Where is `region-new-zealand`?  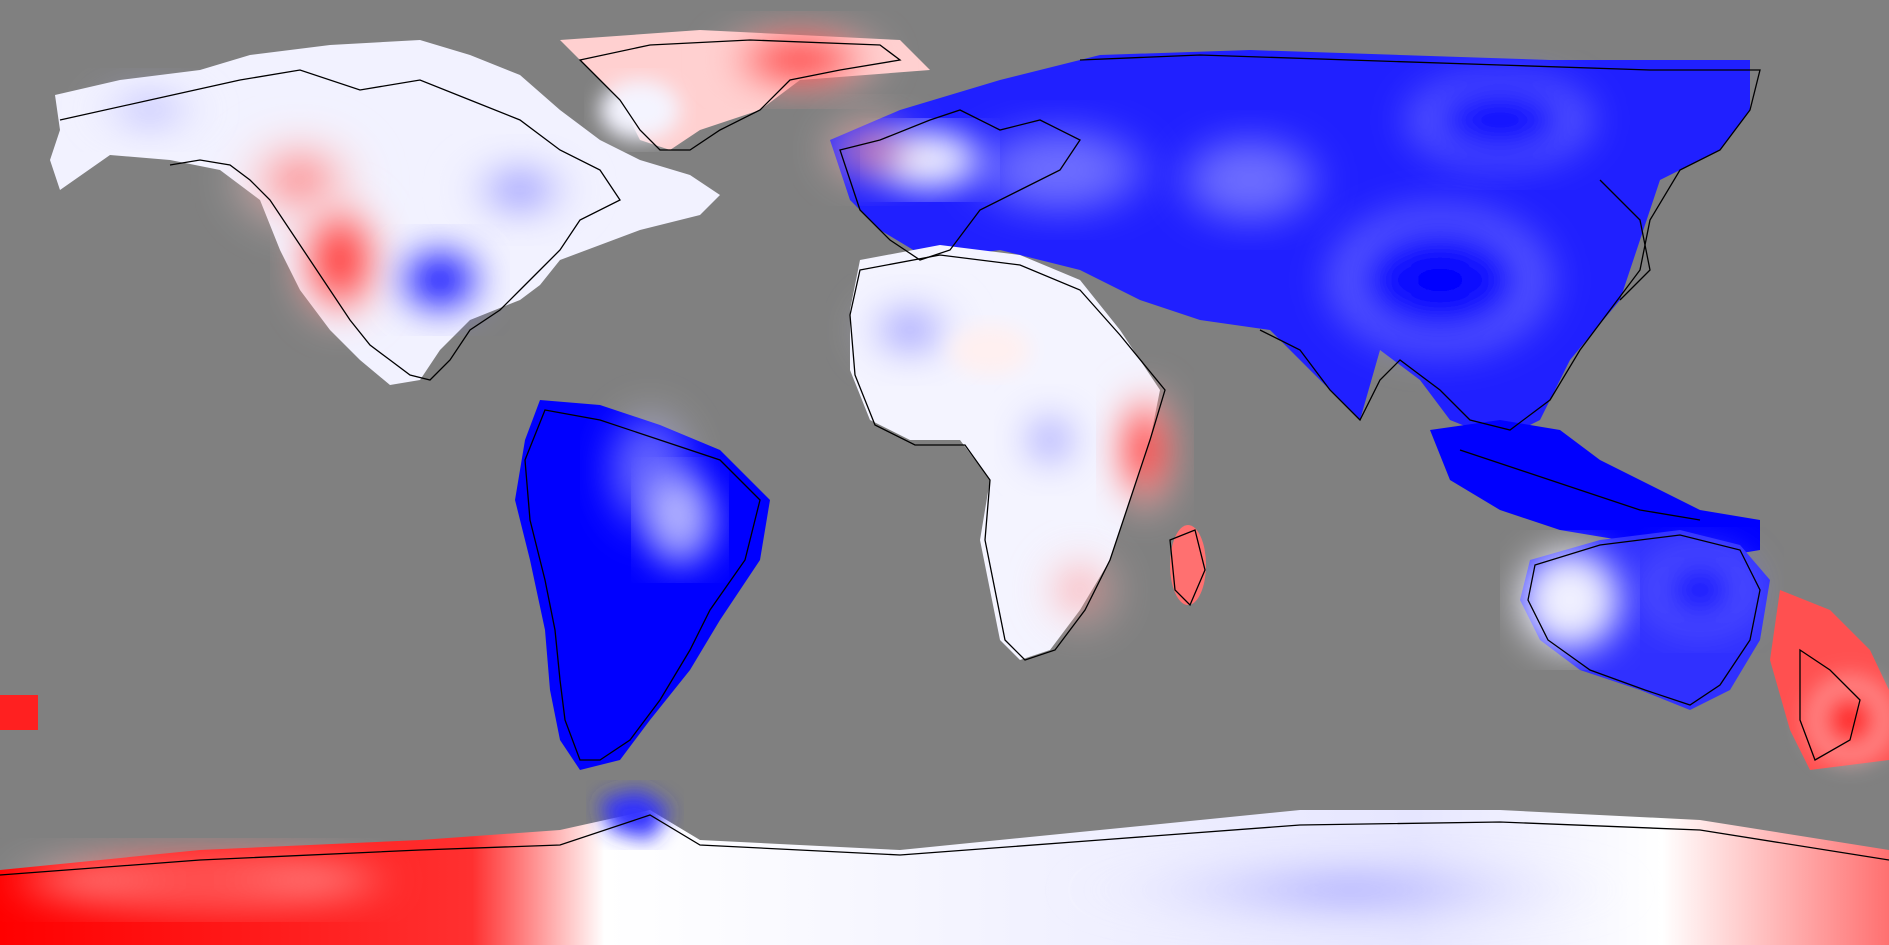 region-new-zealand is located at coordinates (1829, 680).